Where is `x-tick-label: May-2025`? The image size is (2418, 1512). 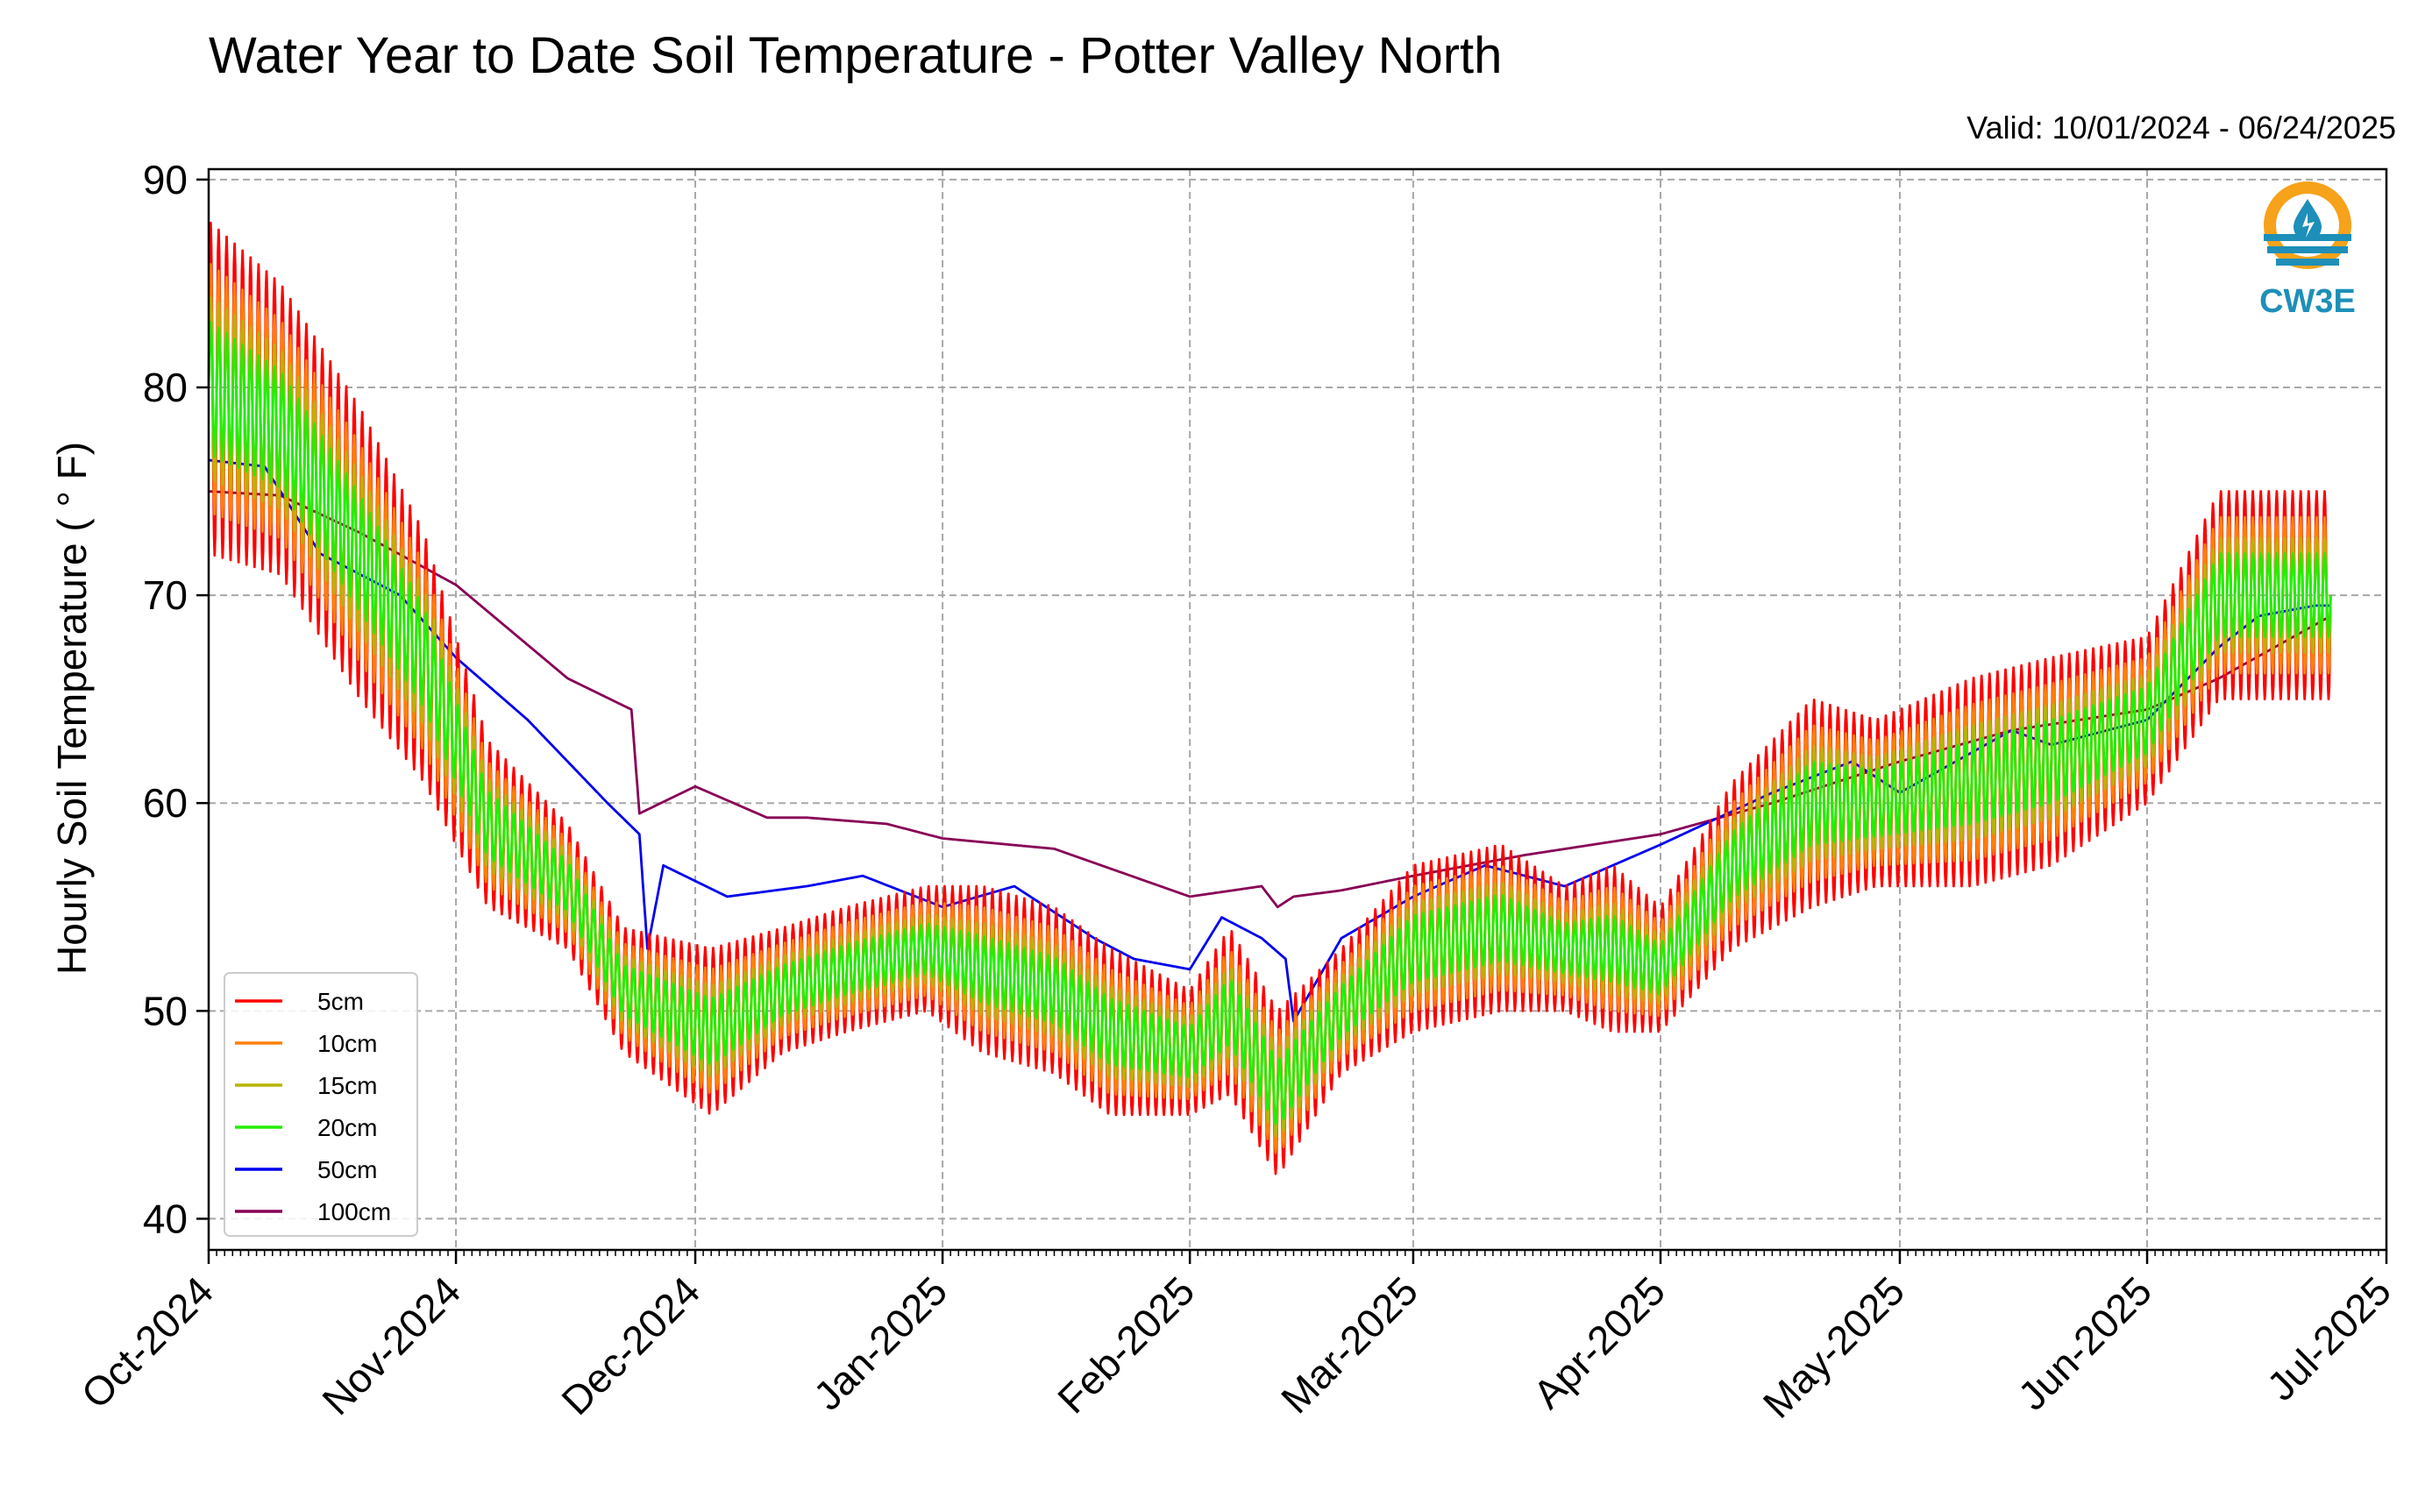
x-tick-label: May-2025 is located at coordinates (1833, 1346).